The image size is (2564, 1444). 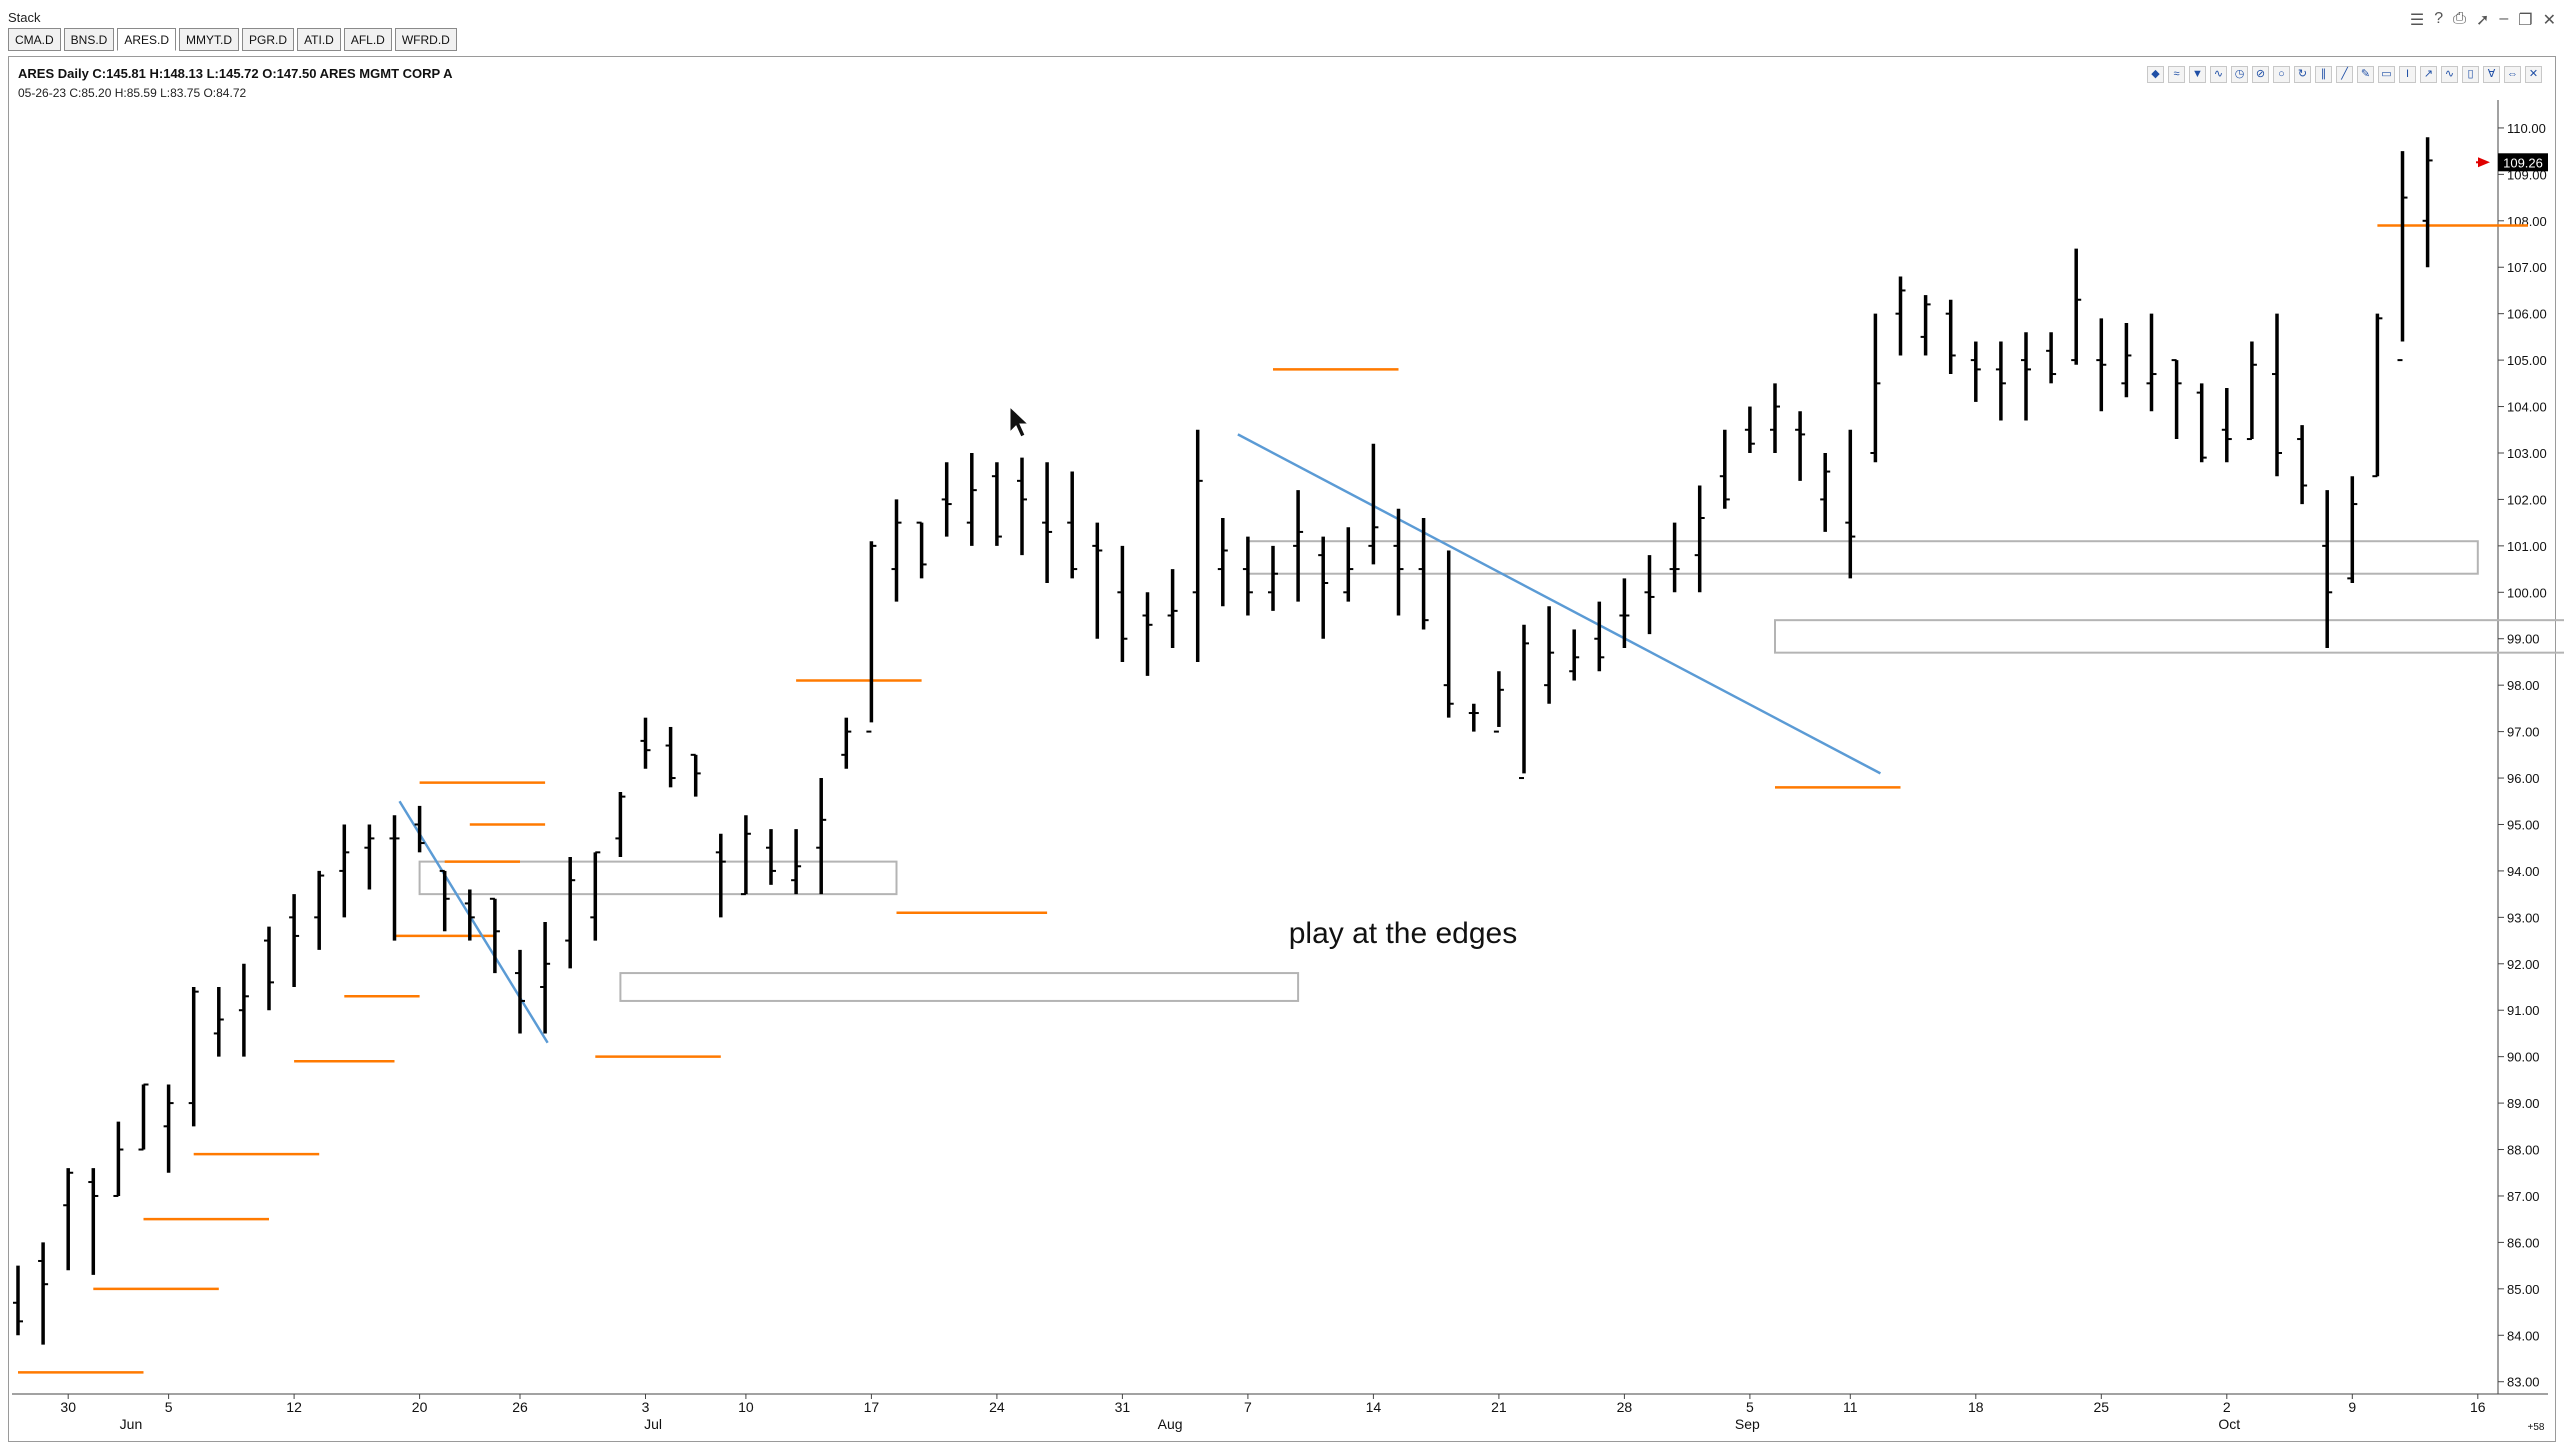 What do you see at coordinates (1850, 1407) in the screenshot?
I see `x-tick-label: 11` at bounding box center [1850, 1407].